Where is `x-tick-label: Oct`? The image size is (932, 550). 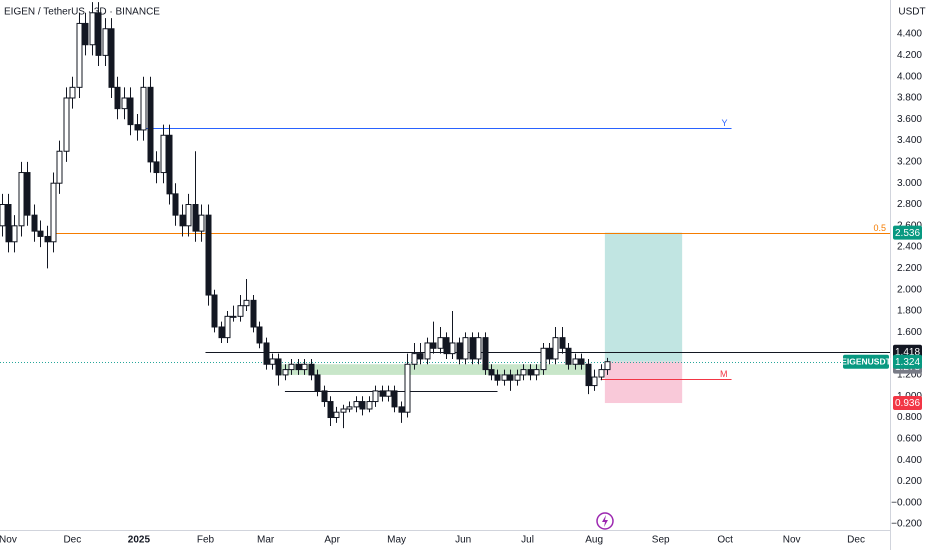 x-tick-label: Oct is located at coordinates (725, 540).